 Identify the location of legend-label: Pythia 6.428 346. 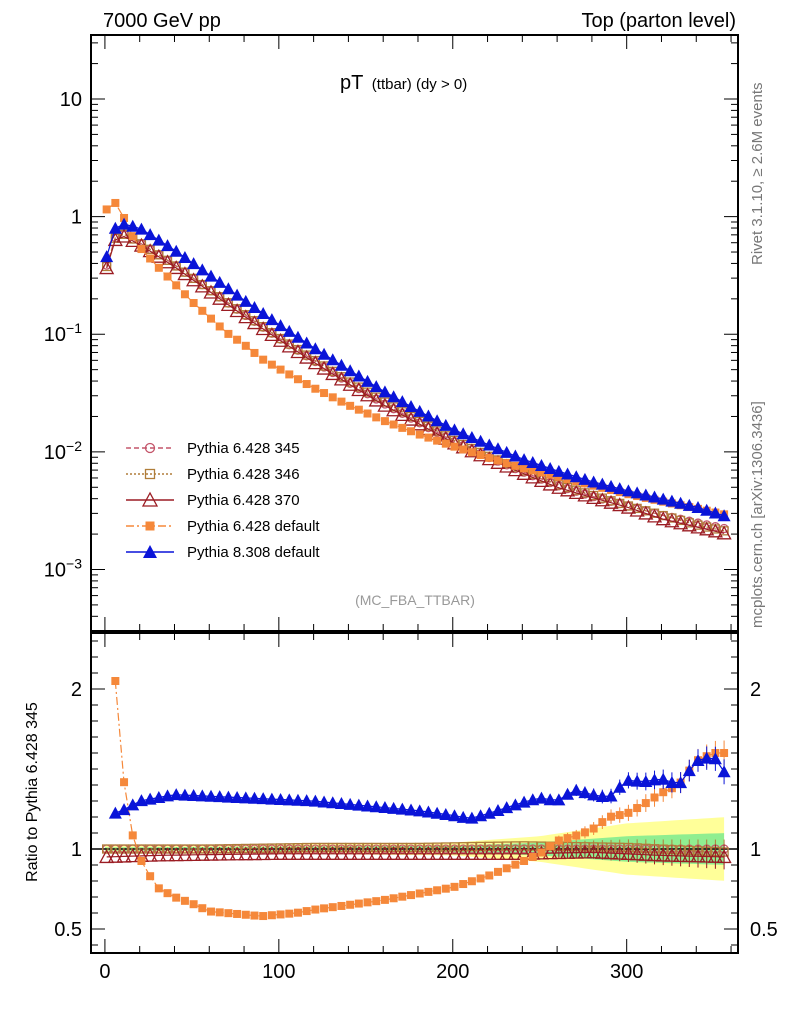
(243, 474).